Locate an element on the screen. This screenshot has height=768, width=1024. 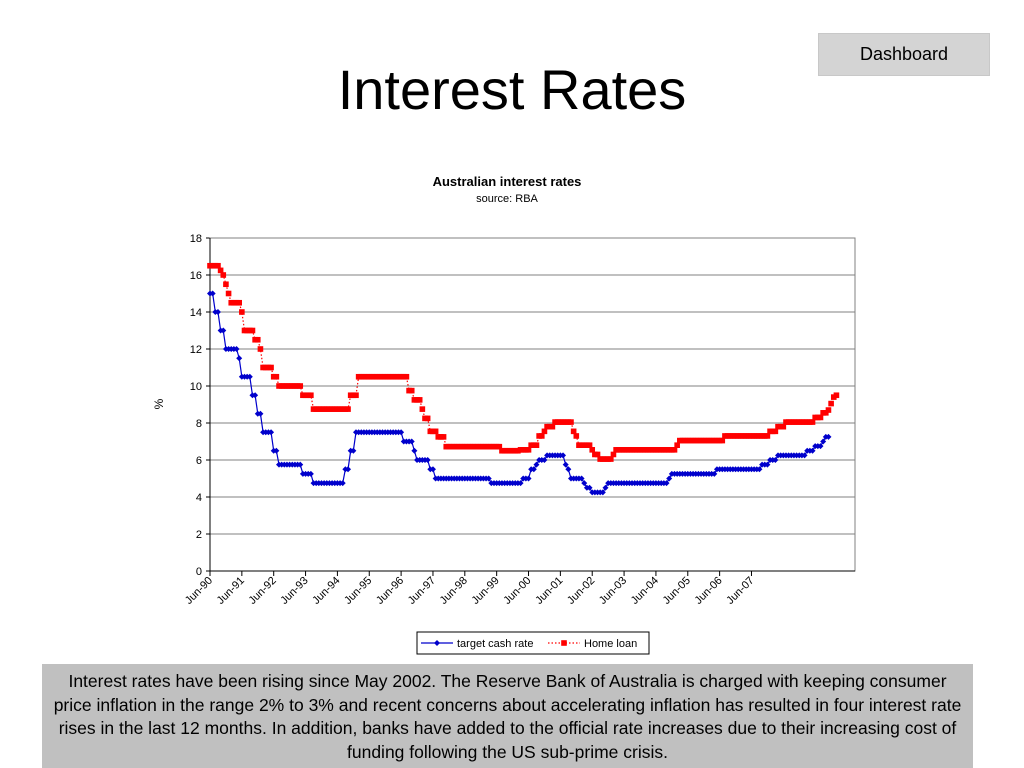
y-tick-label: 6 is located at coordinates (199, 461).